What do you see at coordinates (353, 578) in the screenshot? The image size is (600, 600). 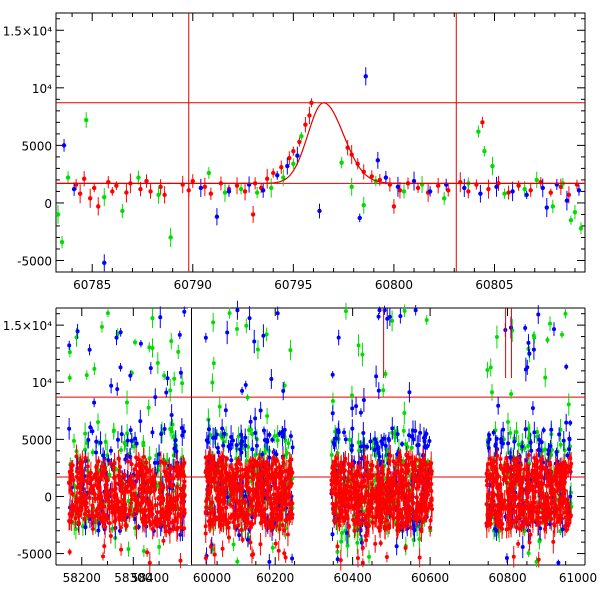 I see `x-tick-label: 60400` at bounding box center [353, 578].